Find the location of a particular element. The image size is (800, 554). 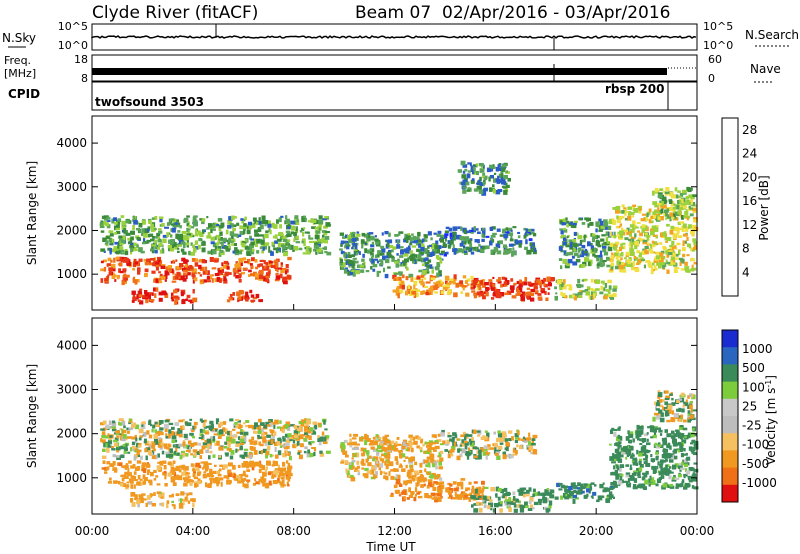

nsky-tick-top: 10^5 is located at coordinates (73, 26).